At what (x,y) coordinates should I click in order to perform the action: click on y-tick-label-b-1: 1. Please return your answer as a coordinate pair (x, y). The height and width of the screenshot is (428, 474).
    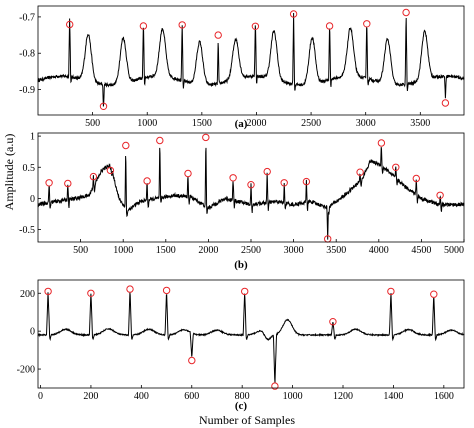
    Looking at the image, I should click on (32, 137).